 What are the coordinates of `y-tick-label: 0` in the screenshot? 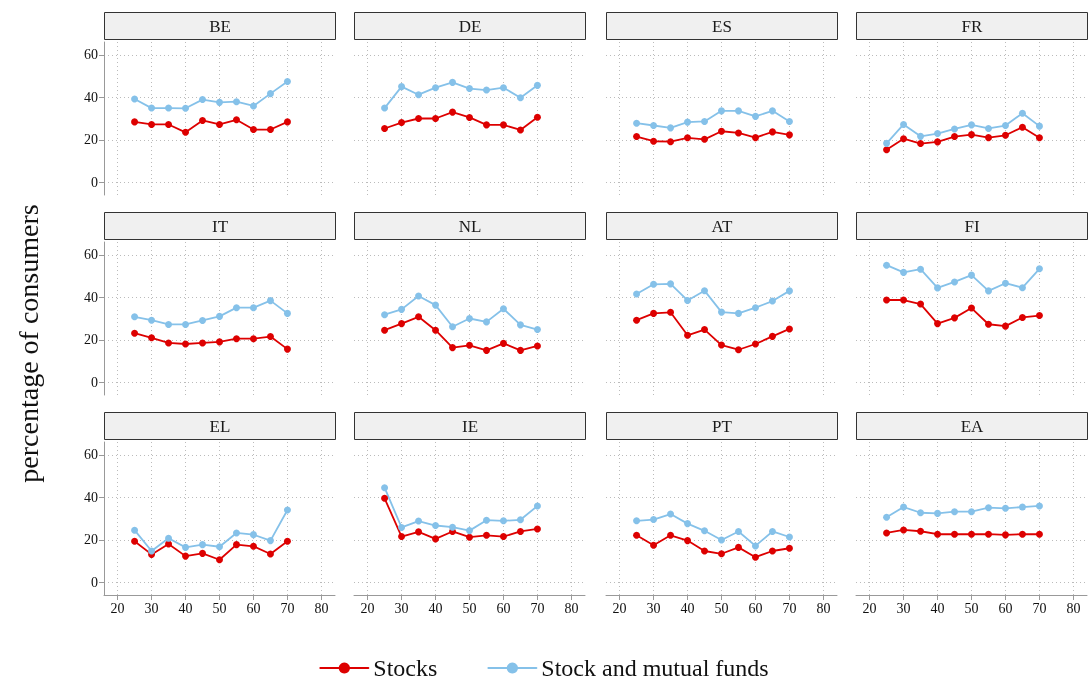 It's located at (94, 582).